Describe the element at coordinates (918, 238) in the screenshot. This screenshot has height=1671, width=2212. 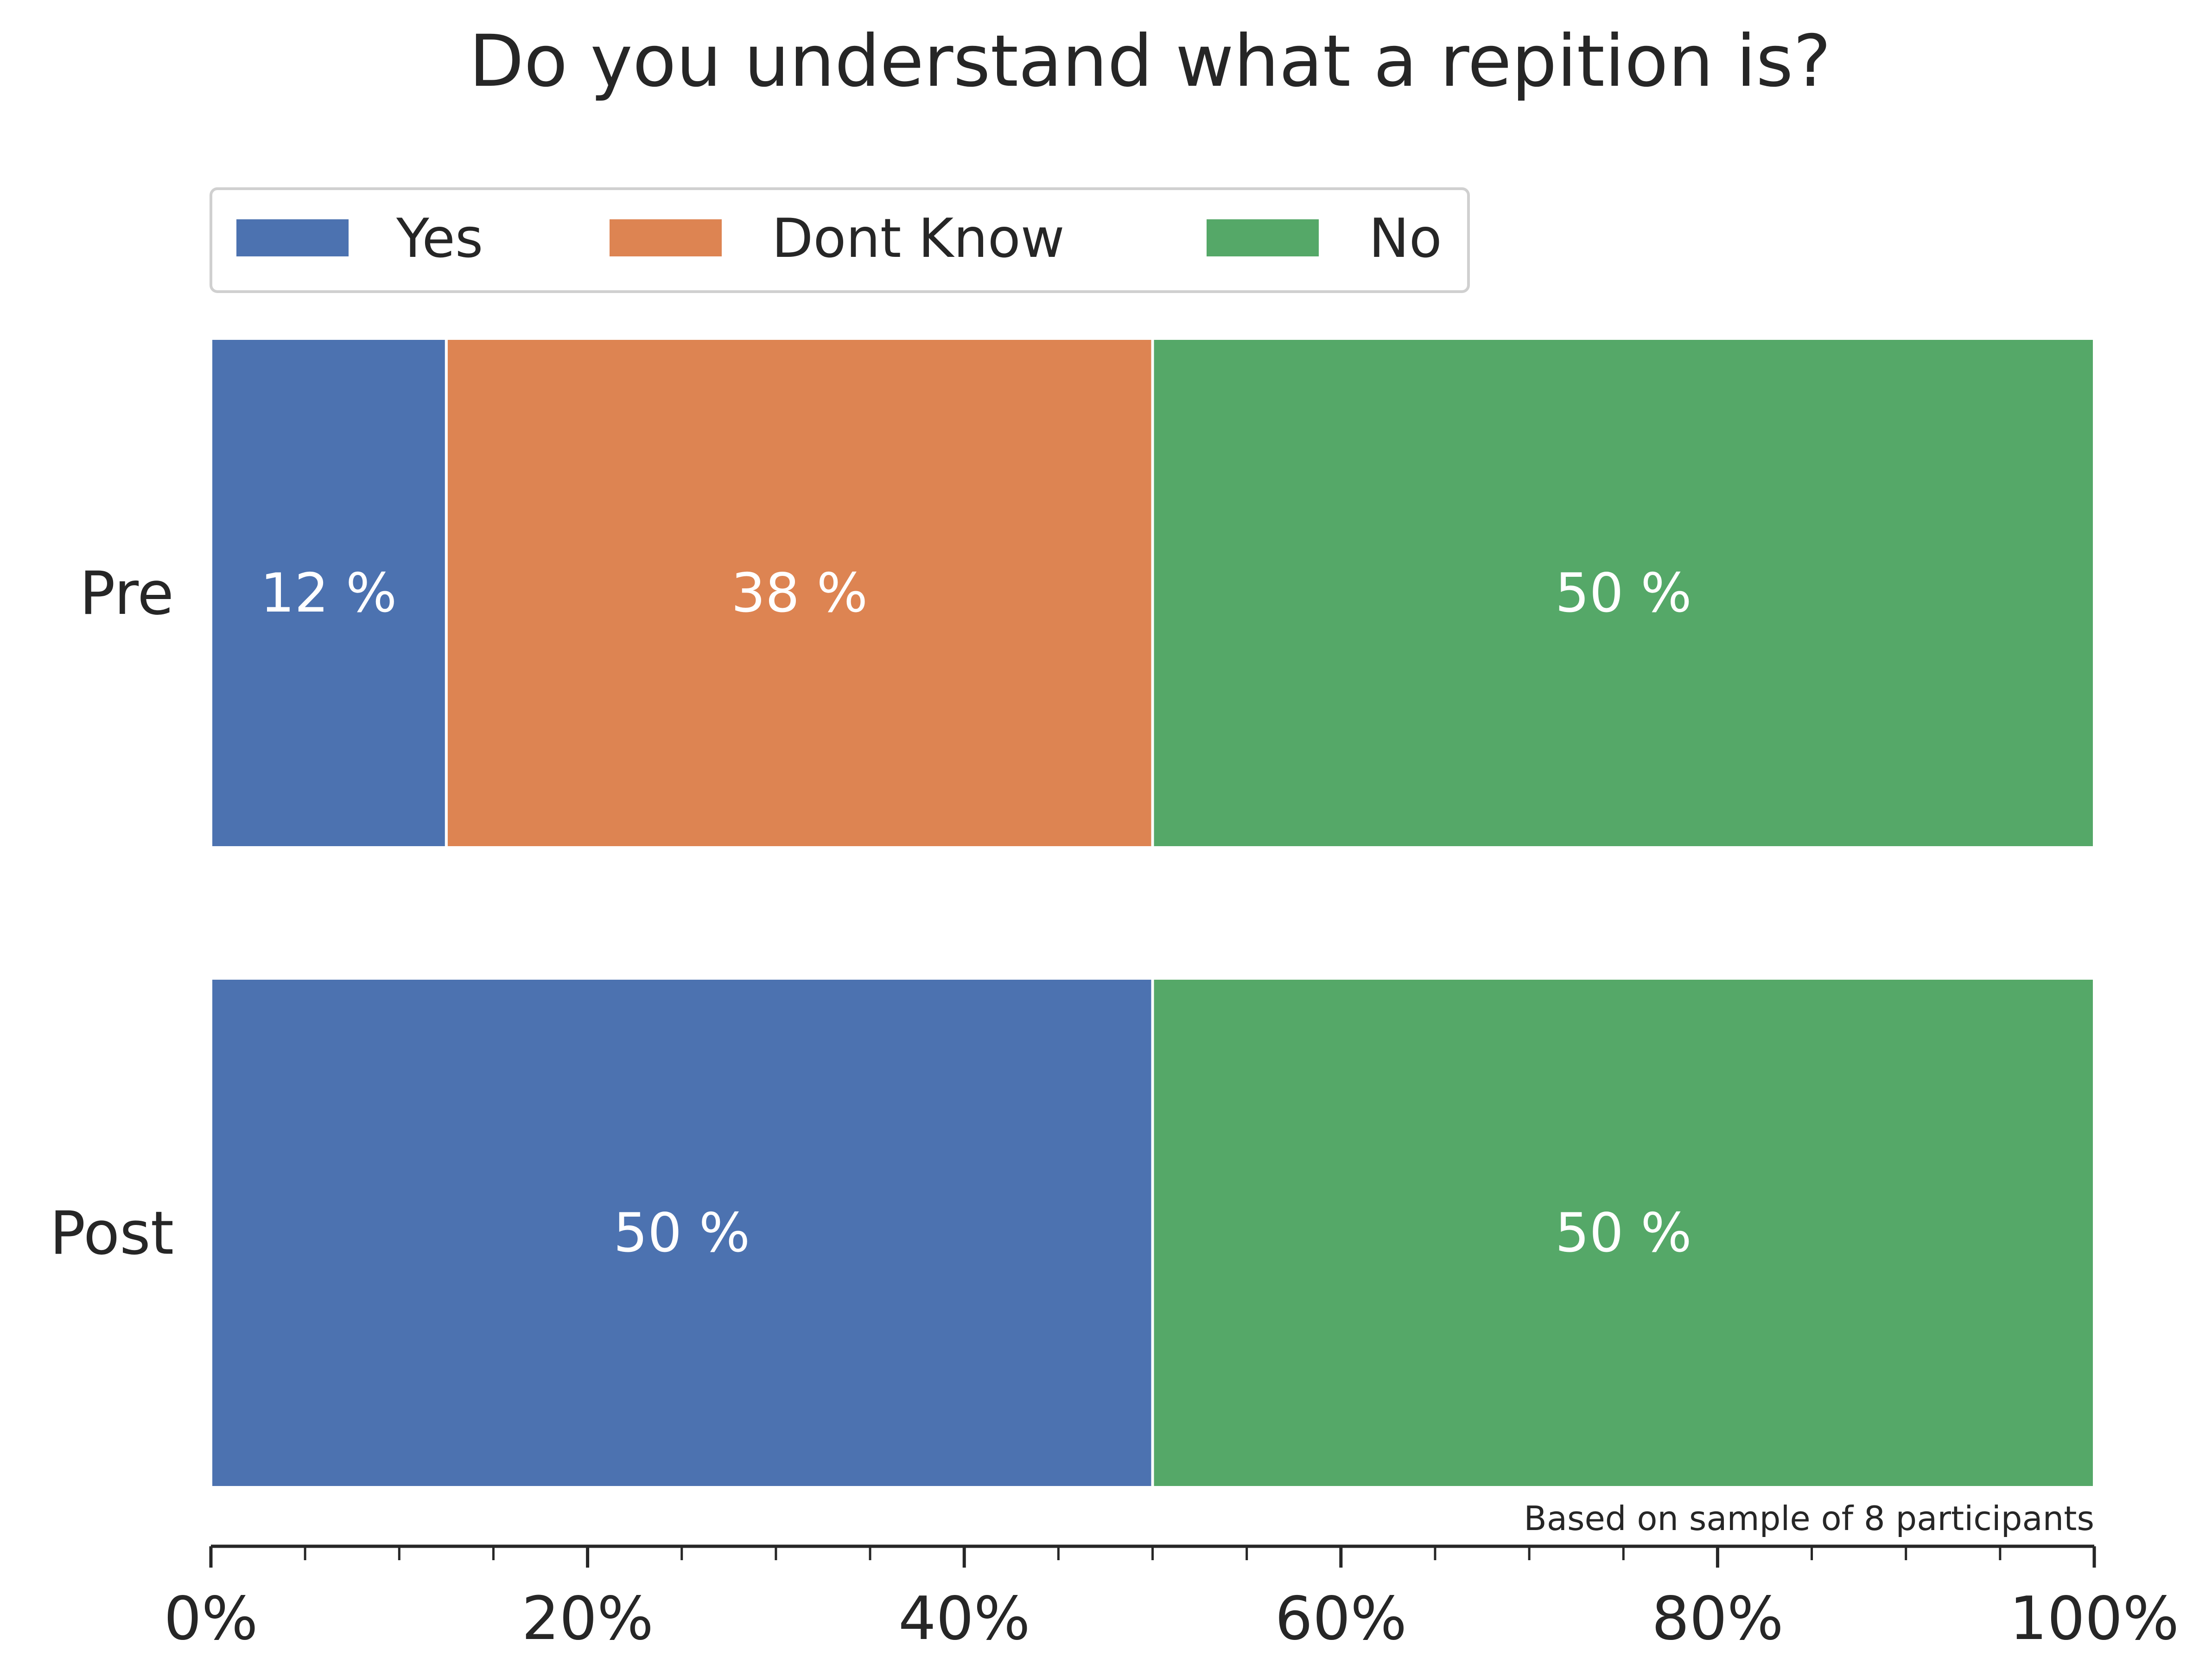
I see `legend-label-dont-know: Dont Know` at that location.